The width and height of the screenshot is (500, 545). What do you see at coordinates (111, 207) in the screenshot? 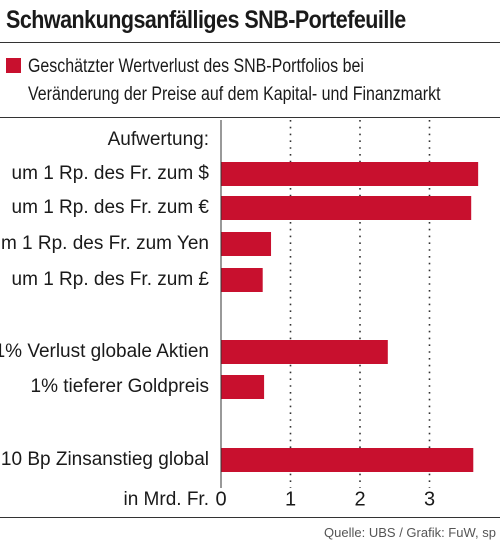
I see `category-label-2: um 1 Rp. des Fr. zum €` at bounding box center [111, 207].